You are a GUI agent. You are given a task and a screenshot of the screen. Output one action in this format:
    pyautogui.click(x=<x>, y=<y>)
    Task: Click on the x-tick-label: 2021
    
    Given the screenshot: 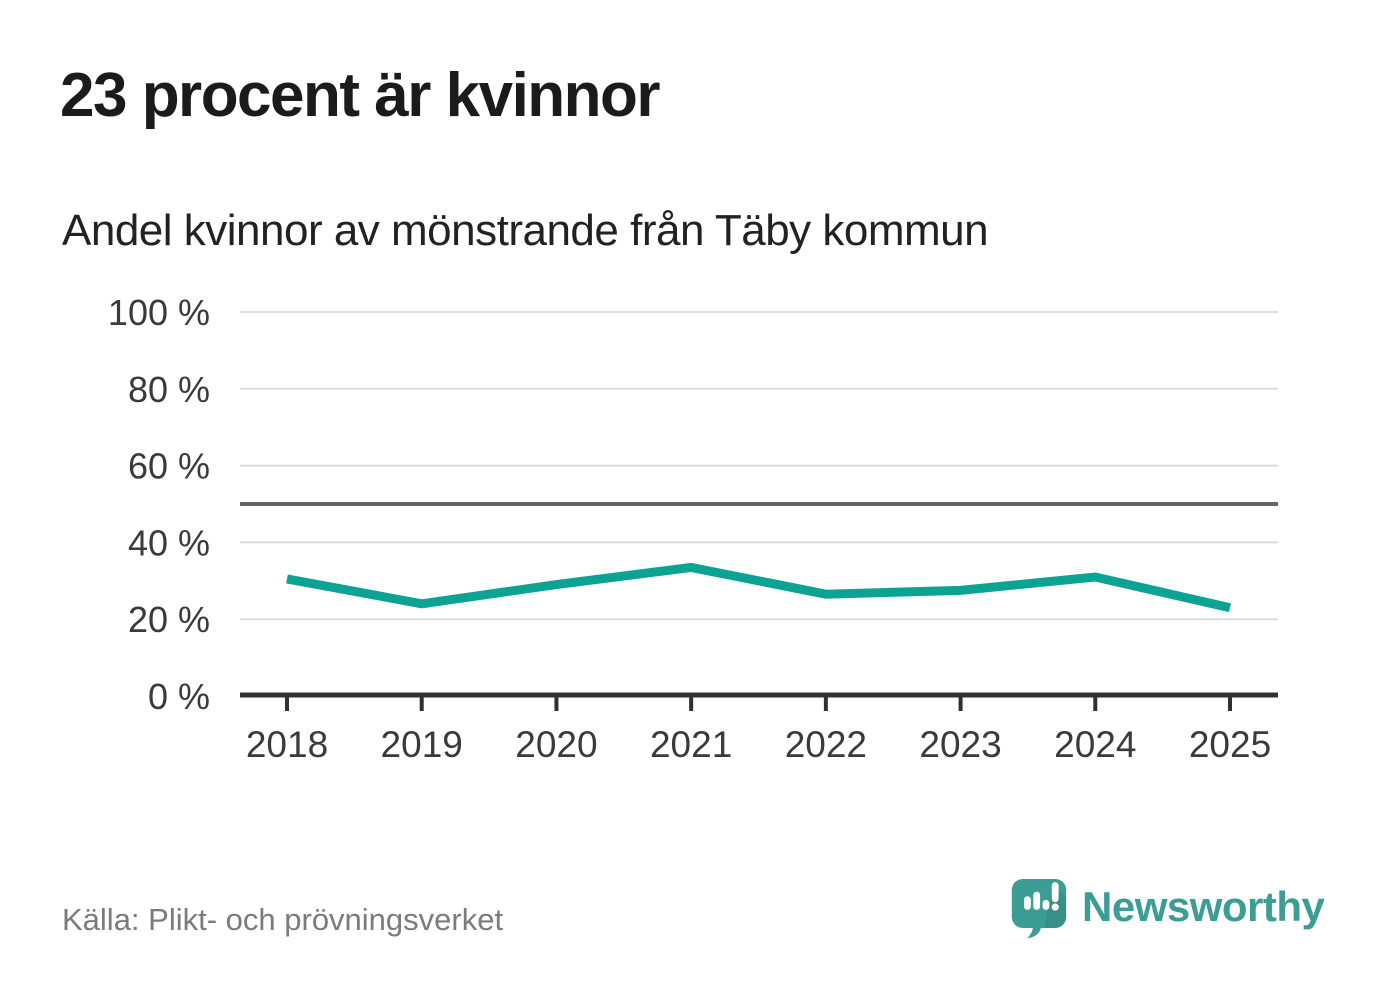 What is the action you would take?
    pyautogui.click(x=691, y=744)
    